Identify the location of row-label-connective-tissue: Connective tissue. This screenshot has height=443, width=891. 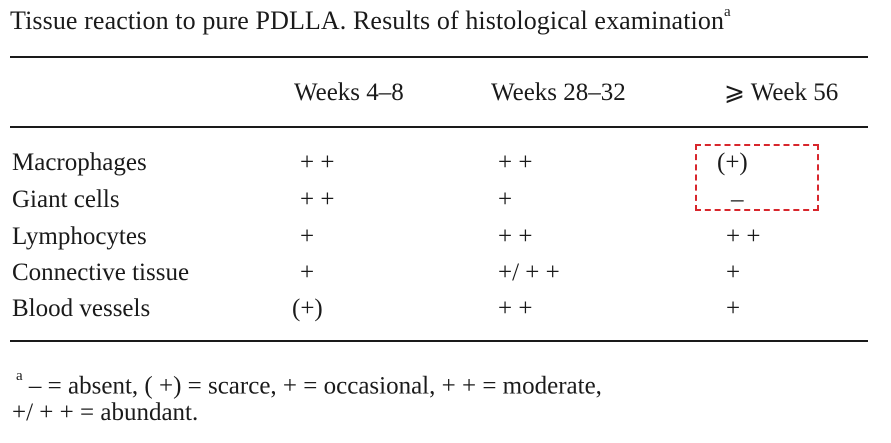
(101, 272).